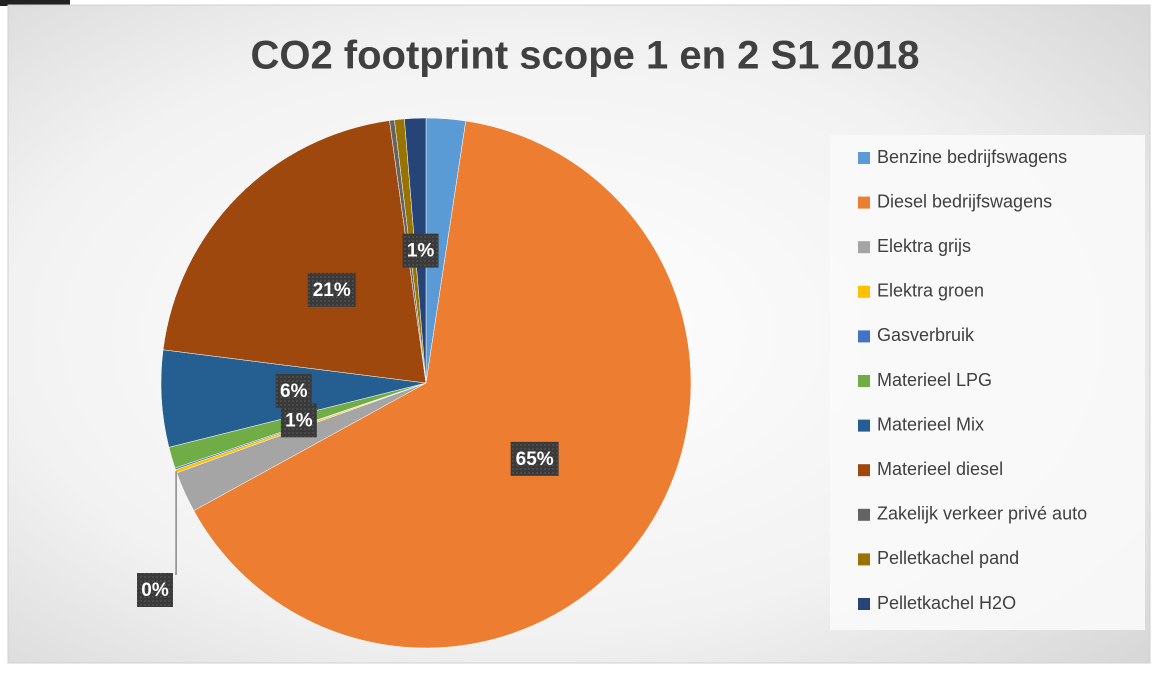 The height and width of the screenshot is (673, 1152). What do you see at coordinates (930, 291) in the screenshot?
I see `legend-label: Elektra groen` at bounding box center [930, 291].